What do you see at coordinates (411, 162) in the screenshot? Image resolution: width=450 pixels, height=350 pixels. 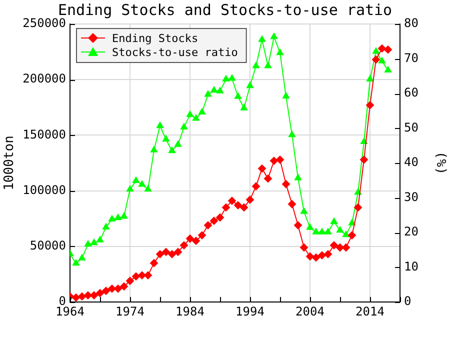 I see `y2-tick-label: 40` at bounding box center [411, 162].